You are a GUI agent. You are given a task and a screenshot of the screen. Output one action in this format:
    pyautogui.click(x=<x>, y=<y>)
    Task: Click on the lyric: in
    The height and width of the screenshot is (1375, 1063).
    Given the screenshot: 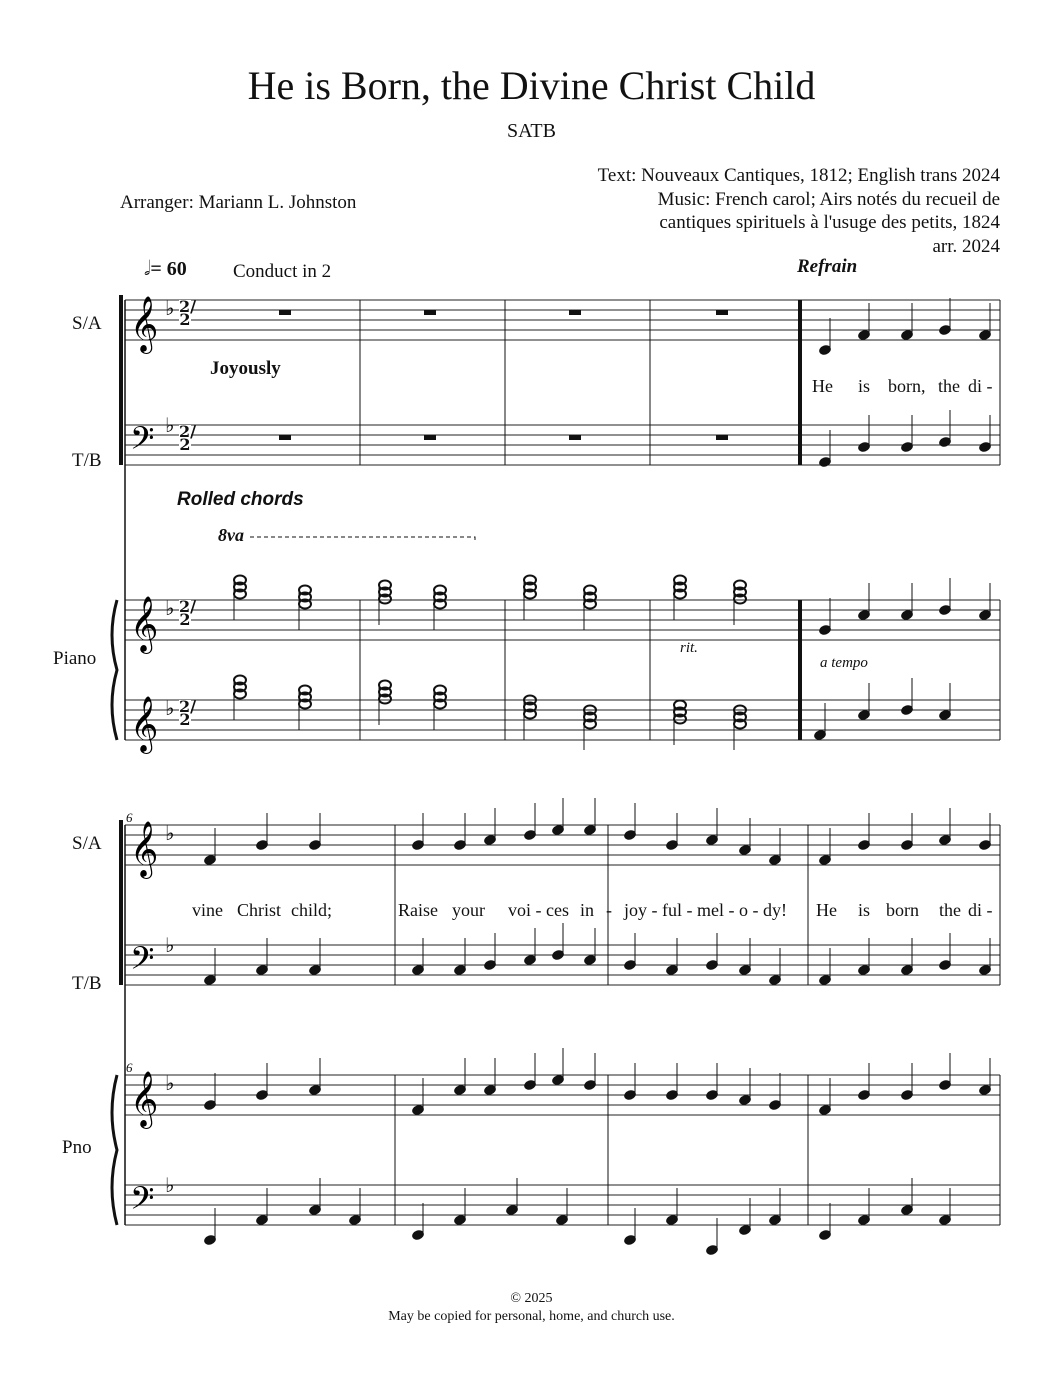 What is the action you would take?
    pyautogui.click(x=587, y=910)
    